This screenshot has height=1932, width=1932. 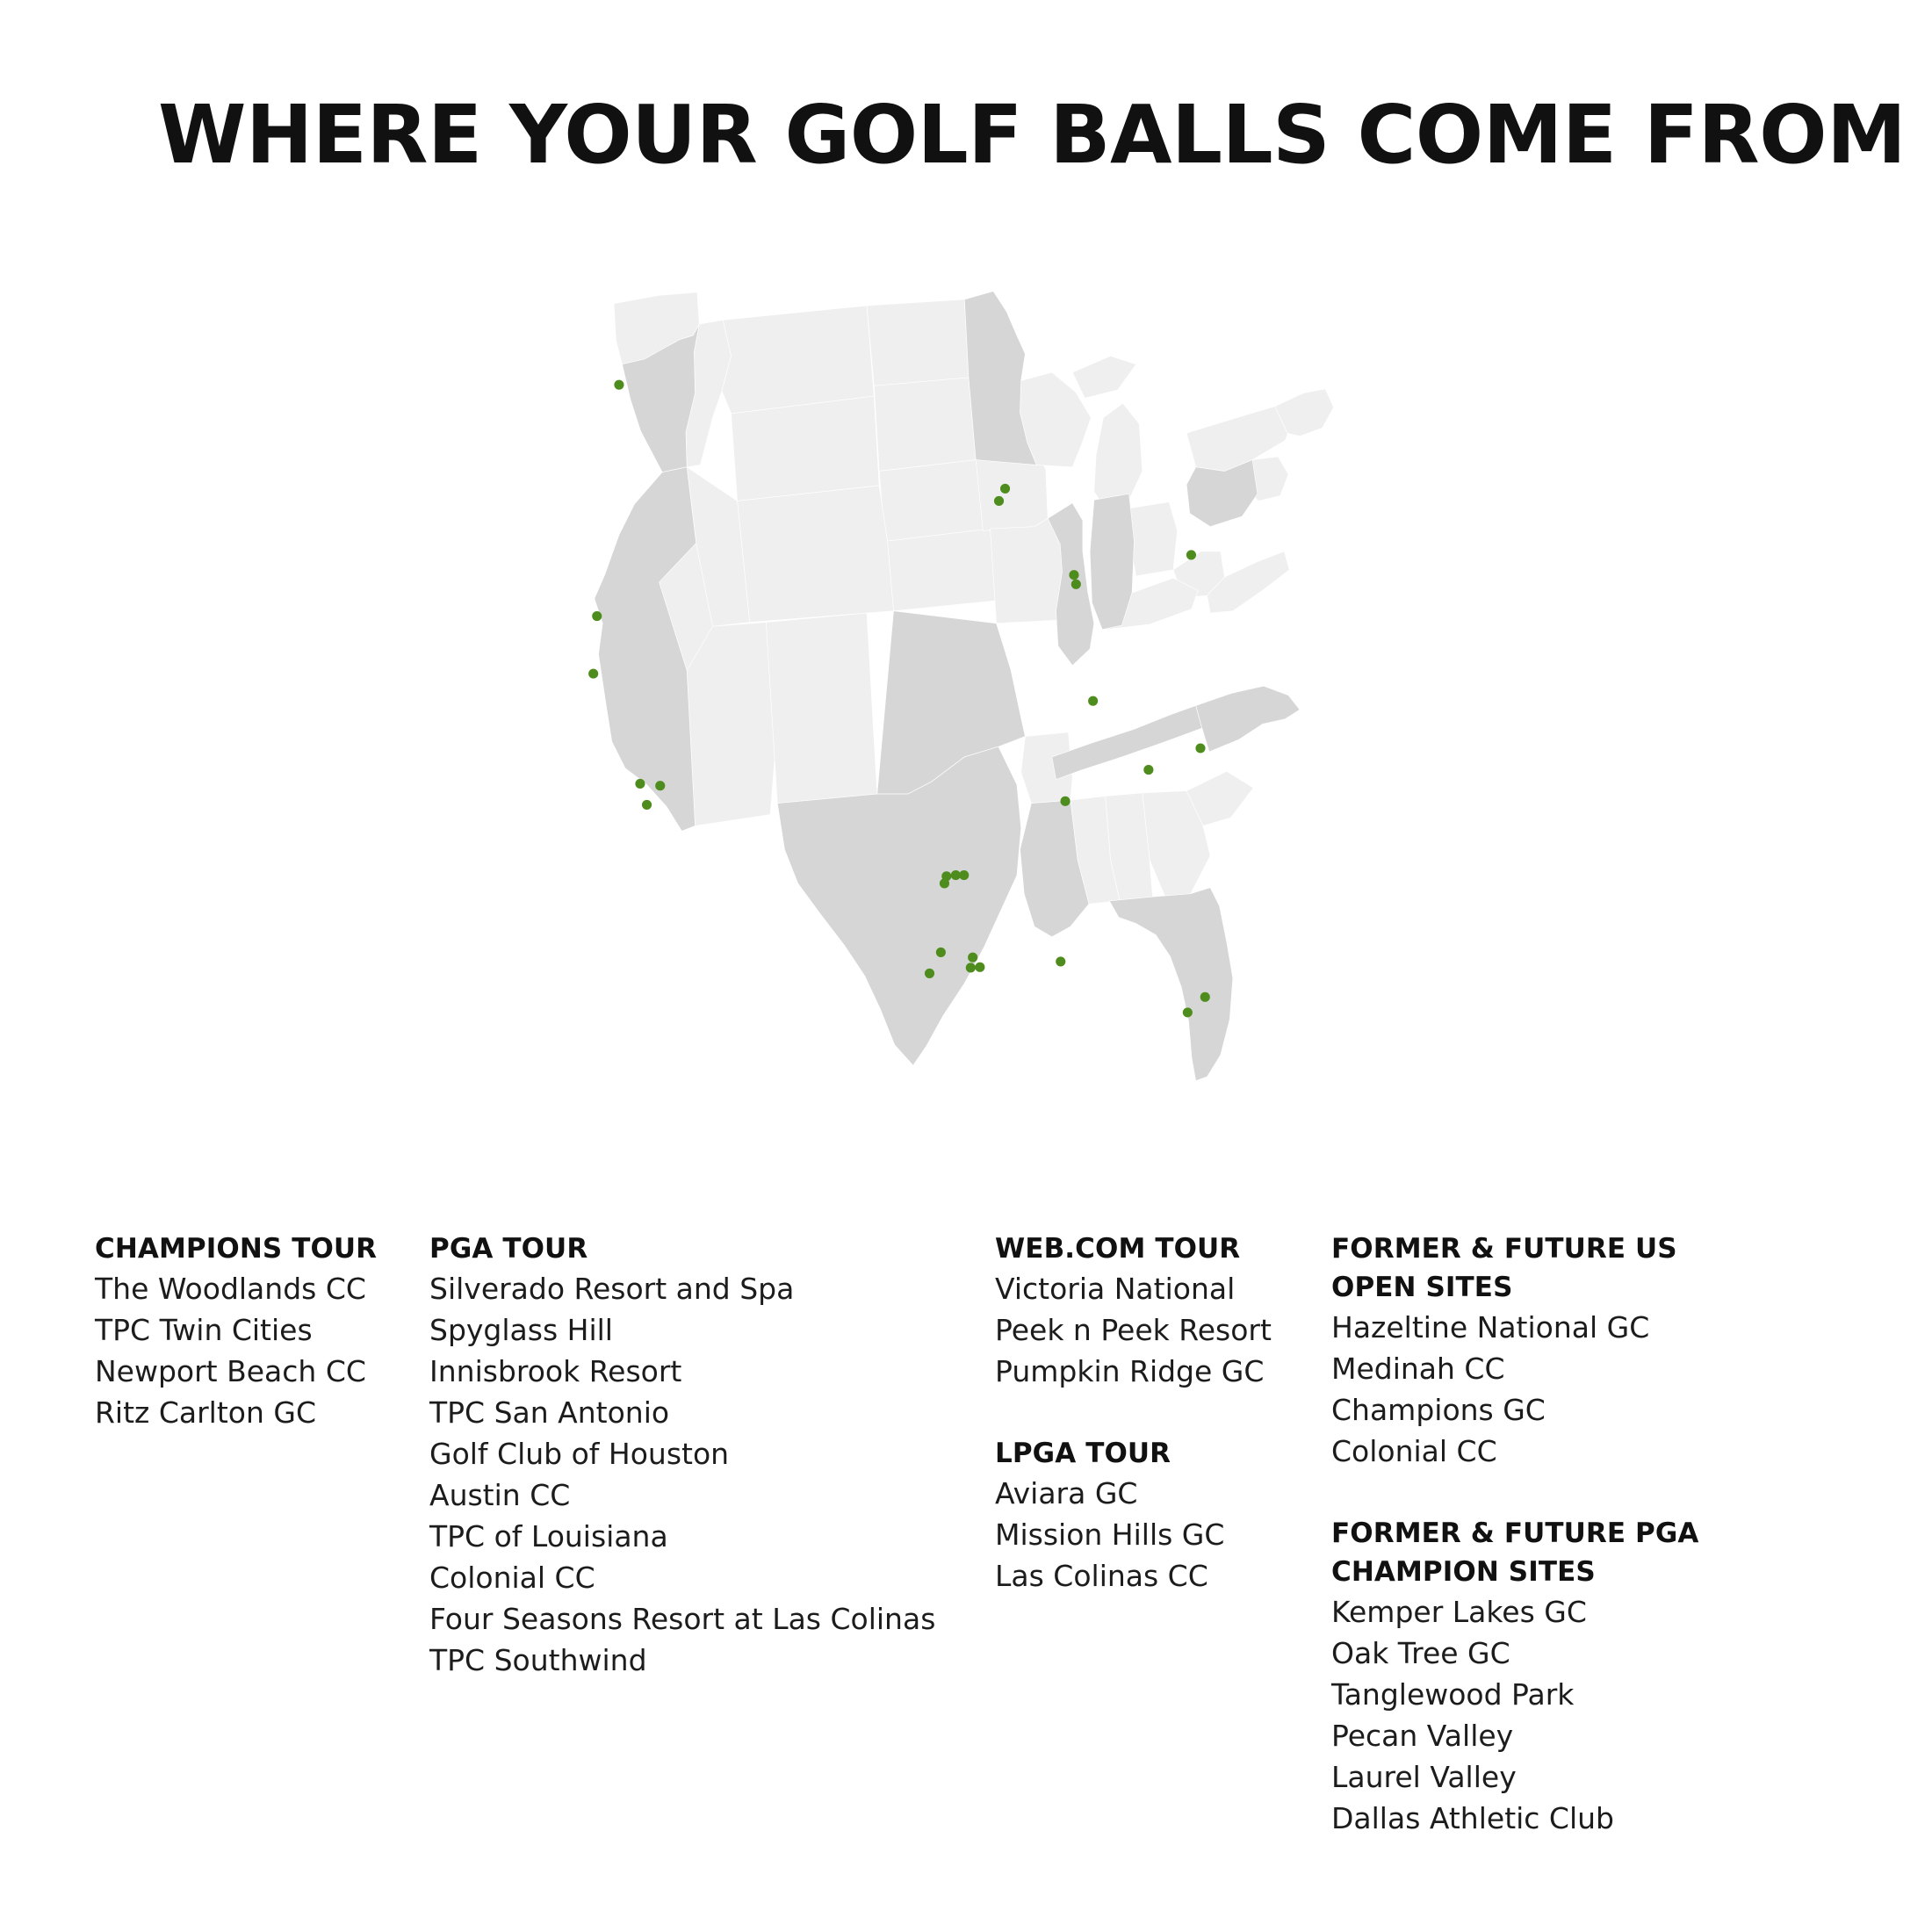 What do you see at coordinates (1102, 1576) in the screenshot?
I see `legend-item: Las Colinas CC` at bounding box center [1102, 1576].